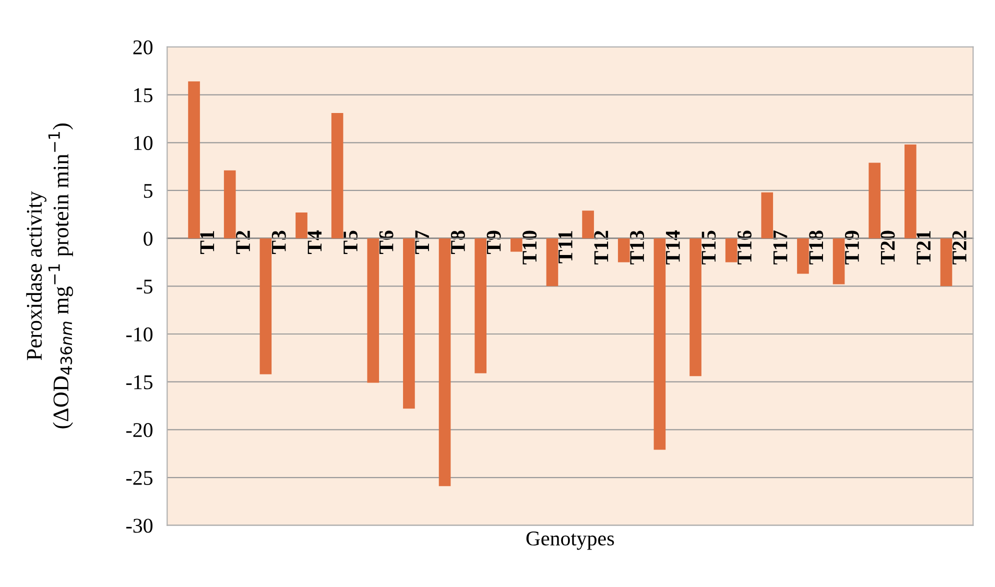  I want to click on x-tick-label: T10, so click(529, 247).